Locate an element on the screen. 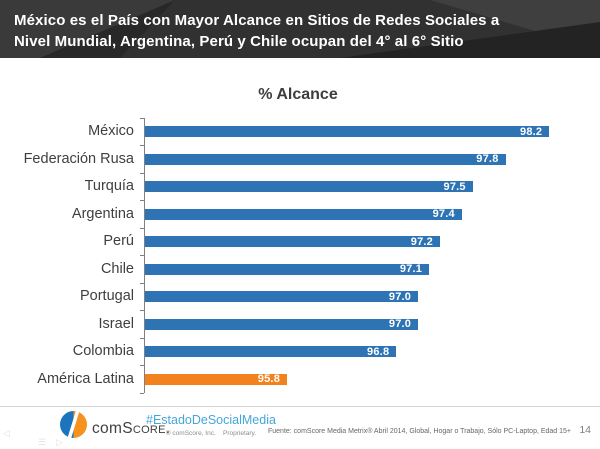 The image size is (600, 449). bar-track: 97.1 is located at coordinates (361, 269).